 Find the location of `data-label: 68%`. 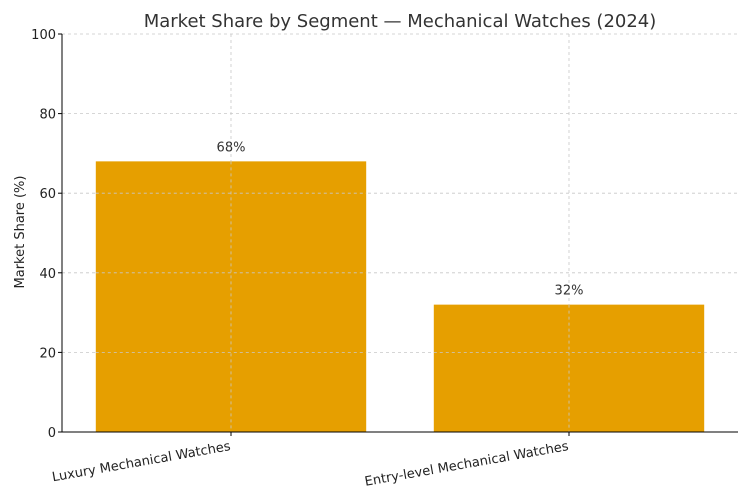

data-label: 68% is located at coordinates (231, 147).